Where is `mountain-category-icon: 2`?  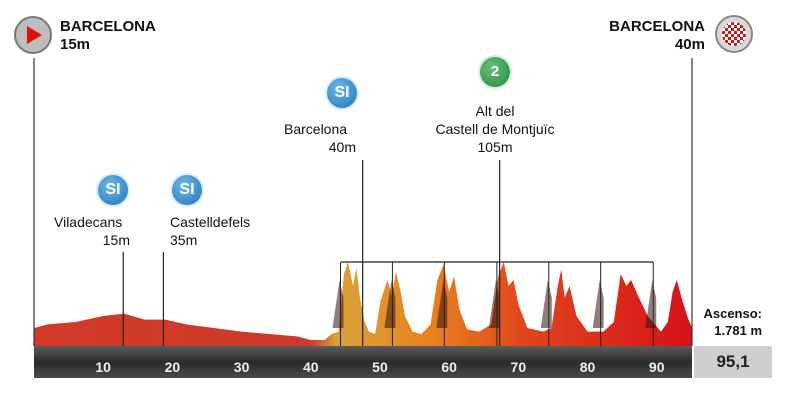 mountain-category-icon: 2 is located at coordinates (495, 72).